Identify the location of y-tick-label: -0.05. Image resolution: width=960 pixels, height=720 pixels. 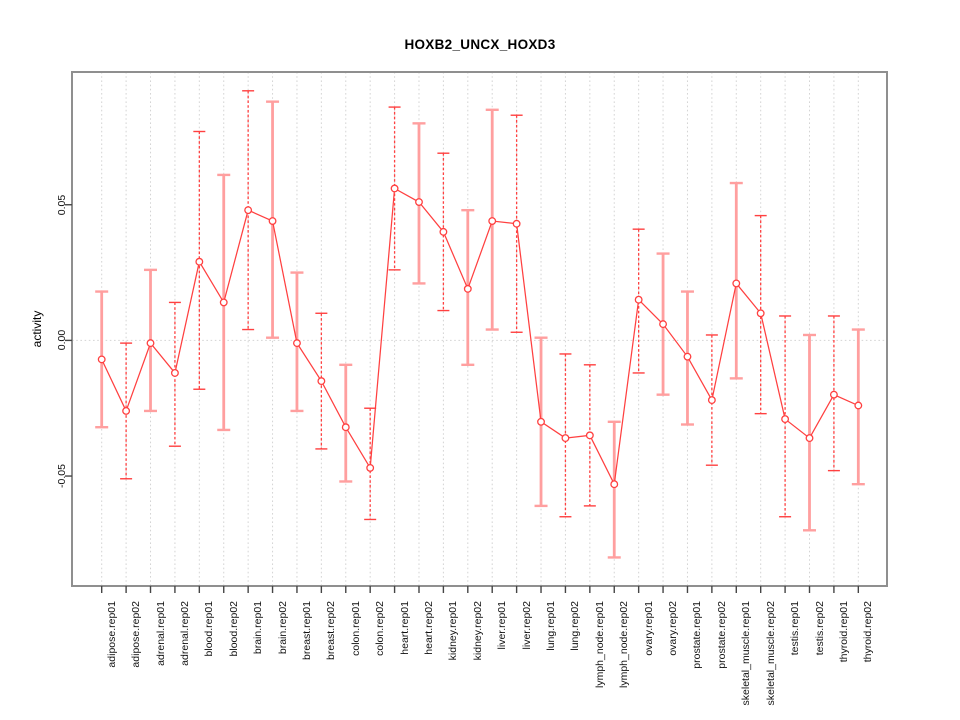
(62, 476).